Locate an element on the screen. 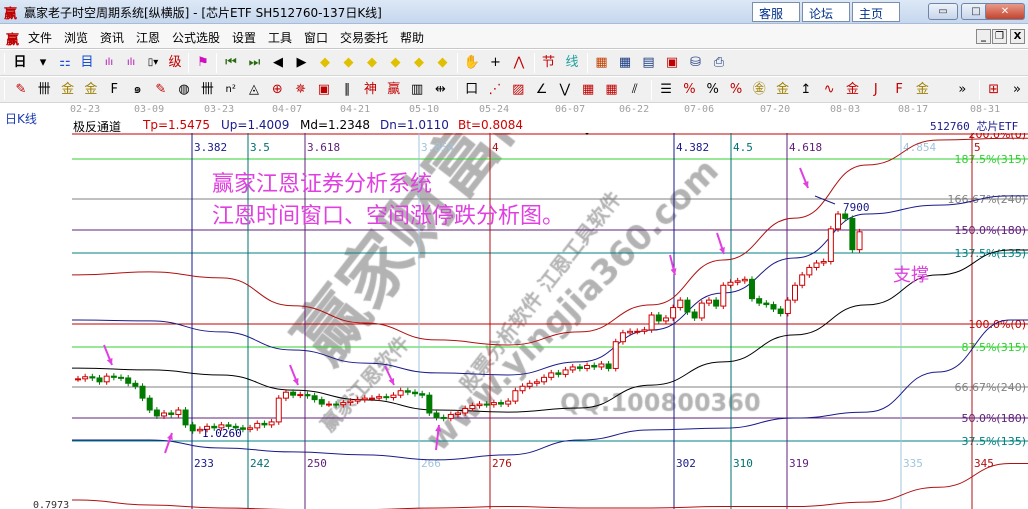 The image size is (1028, 509). menu-help: 帮助 is located at coordinates (412, 38).